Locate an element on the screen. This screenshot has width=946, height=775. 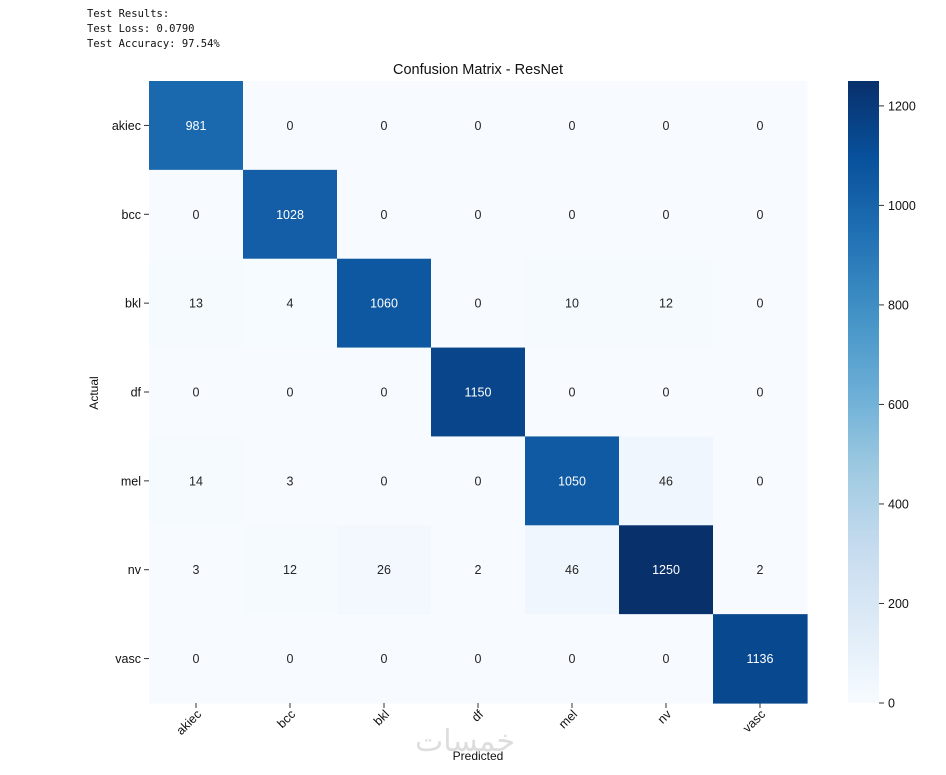
cell-value-bkl-bcc: 4 is located at coordinates (290, 304).